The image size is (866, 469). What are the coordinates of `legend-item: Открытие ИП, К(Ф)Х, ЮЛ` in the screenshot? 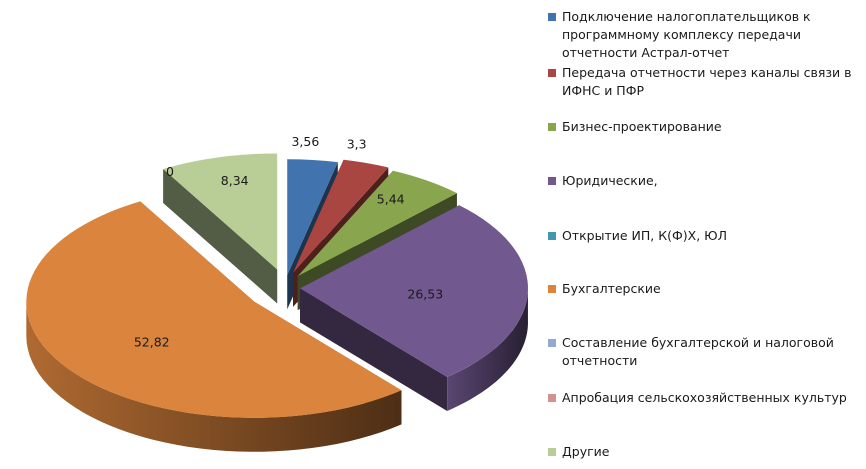 It's located at (704, 236).